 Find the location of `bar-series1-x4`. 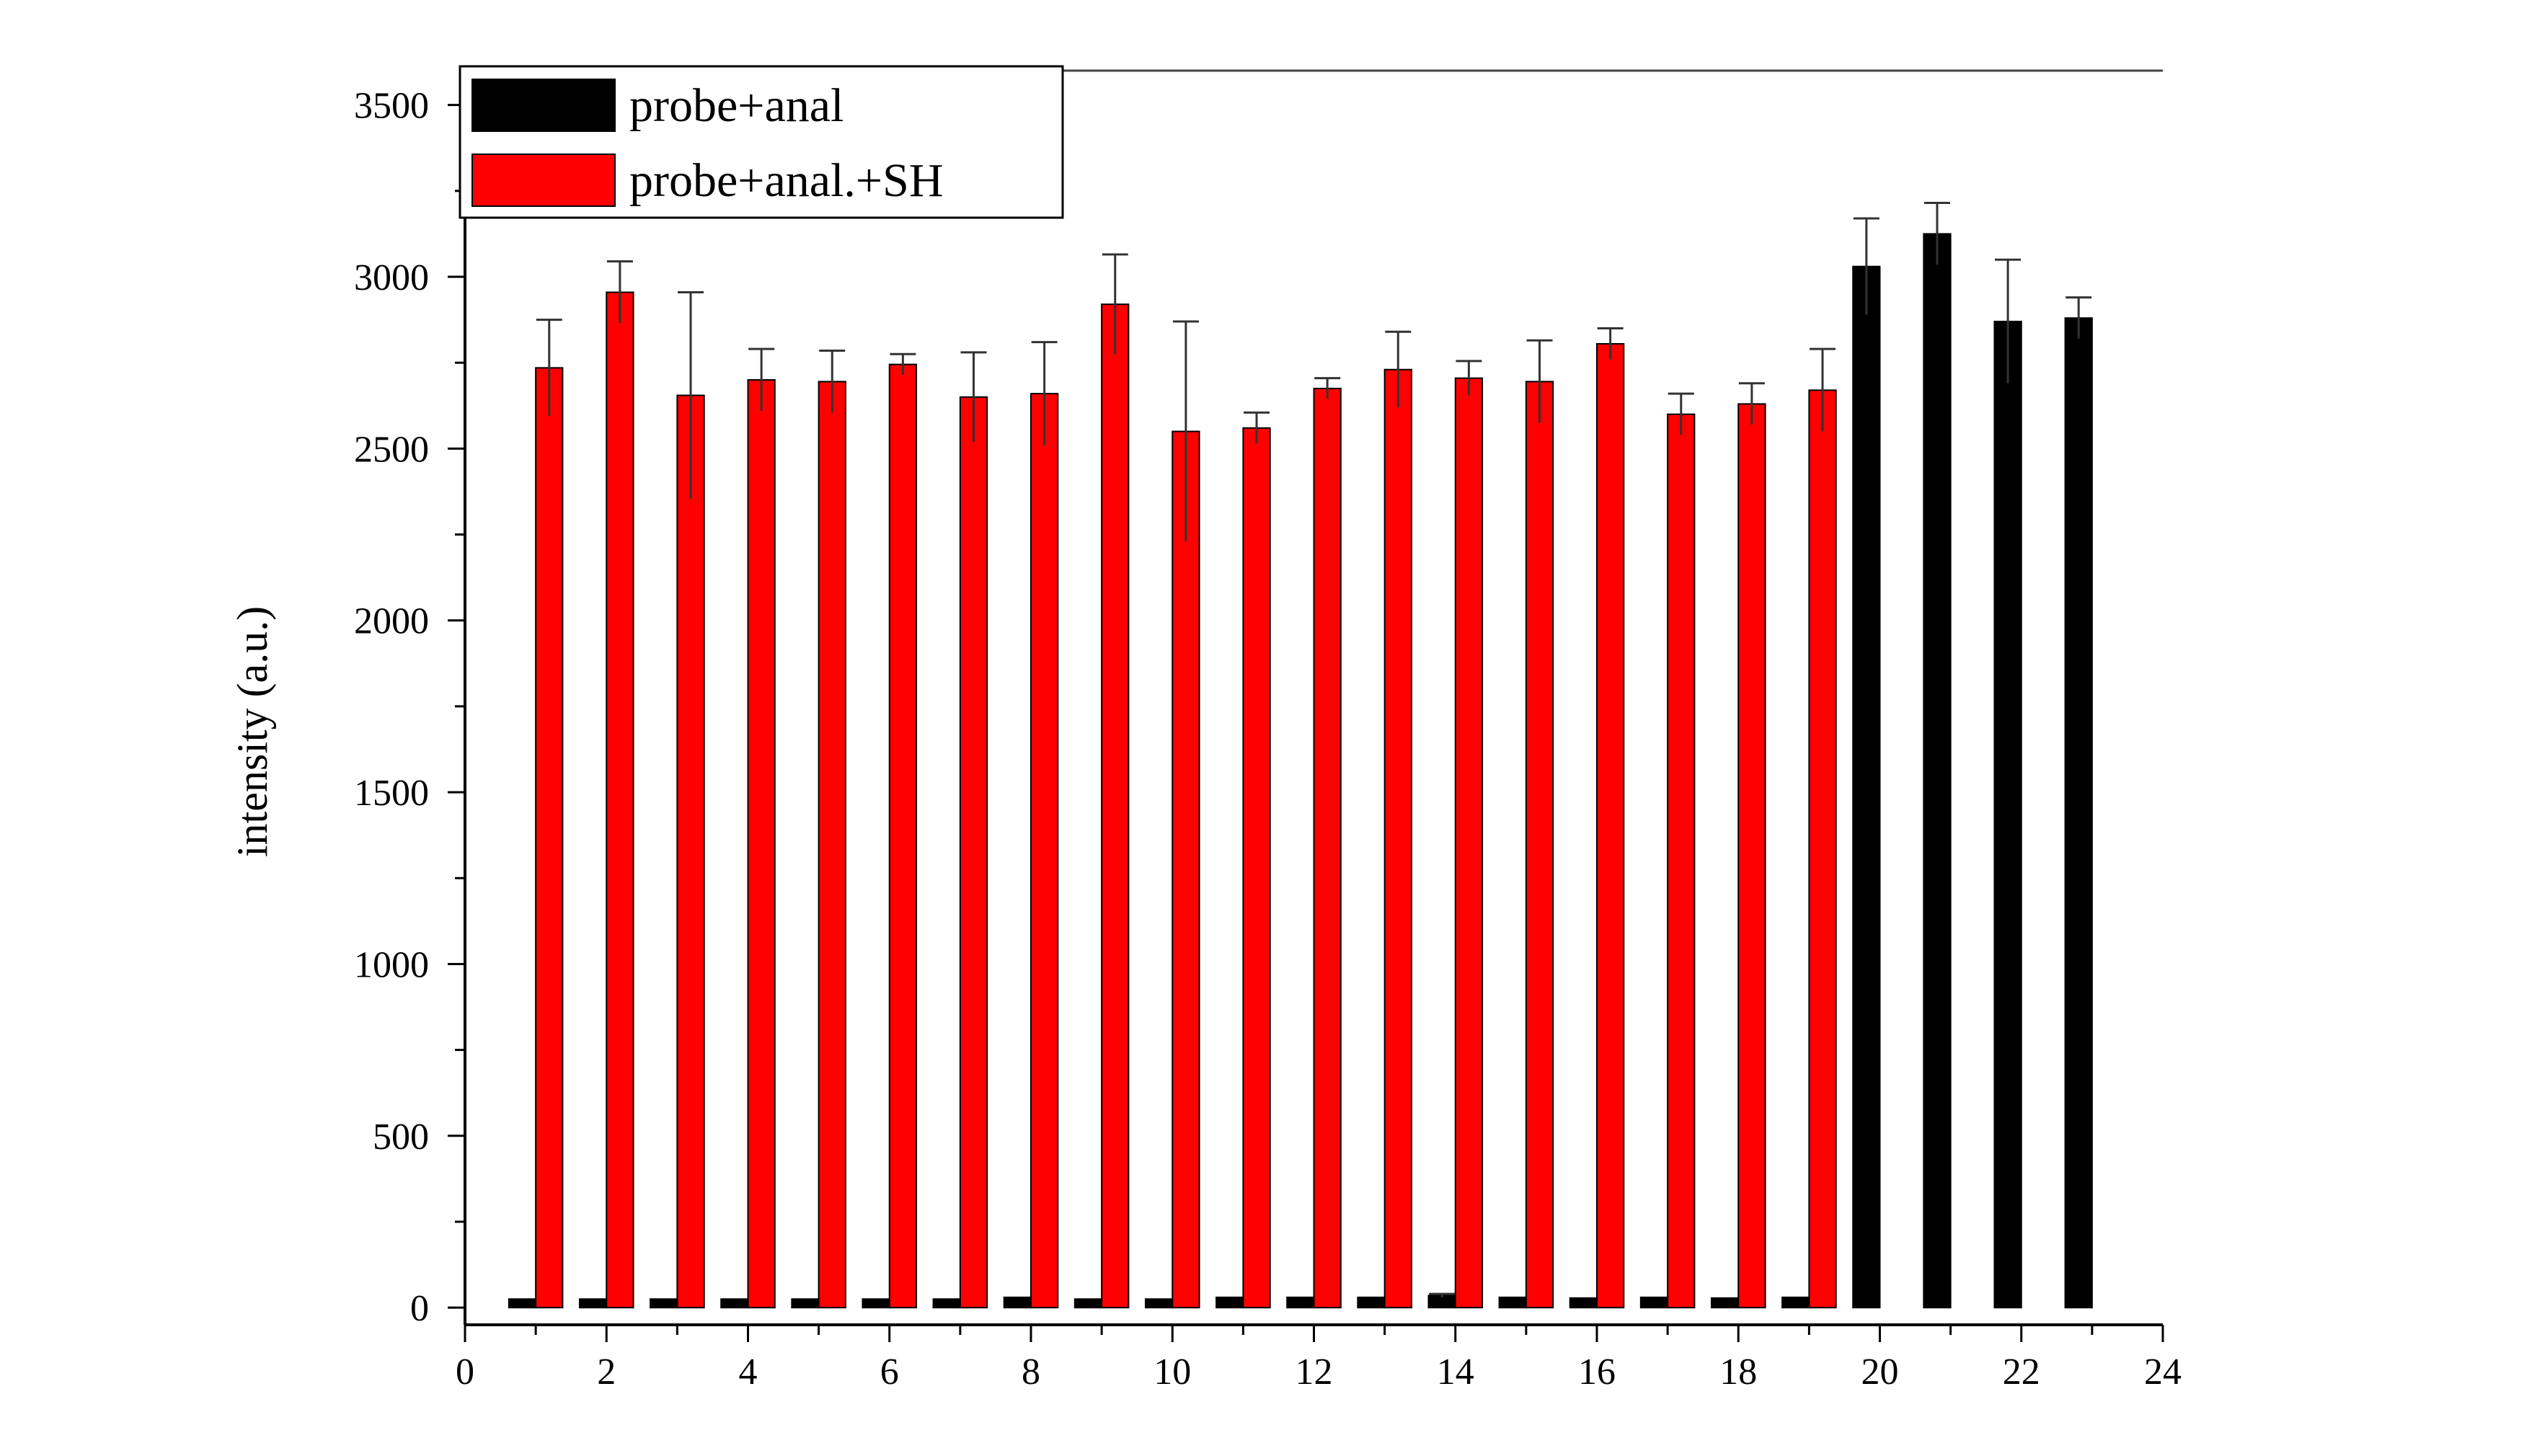

bar-series1-x4 is located at coordinates (735, 1303).